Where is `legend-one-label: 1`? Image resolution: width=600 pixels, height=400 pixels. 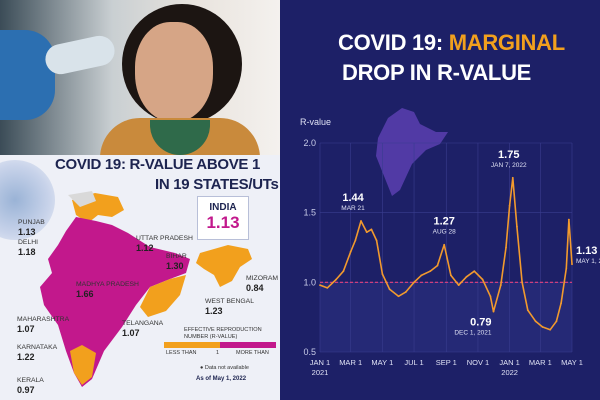
legend-one-label: 1 is located at coordinates (218, 353).